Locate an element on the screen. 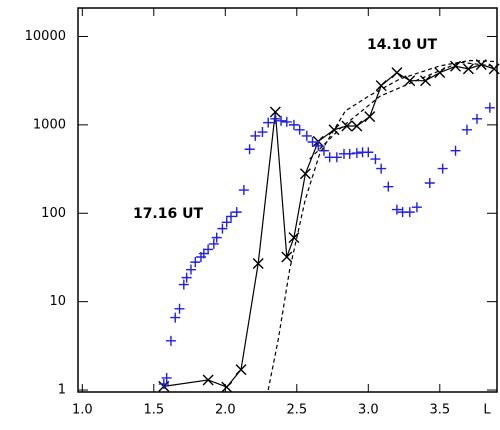 The width and height of the screenshot is (500, 430). y-tick-label: 1000 is located at coordinates (49, 124).